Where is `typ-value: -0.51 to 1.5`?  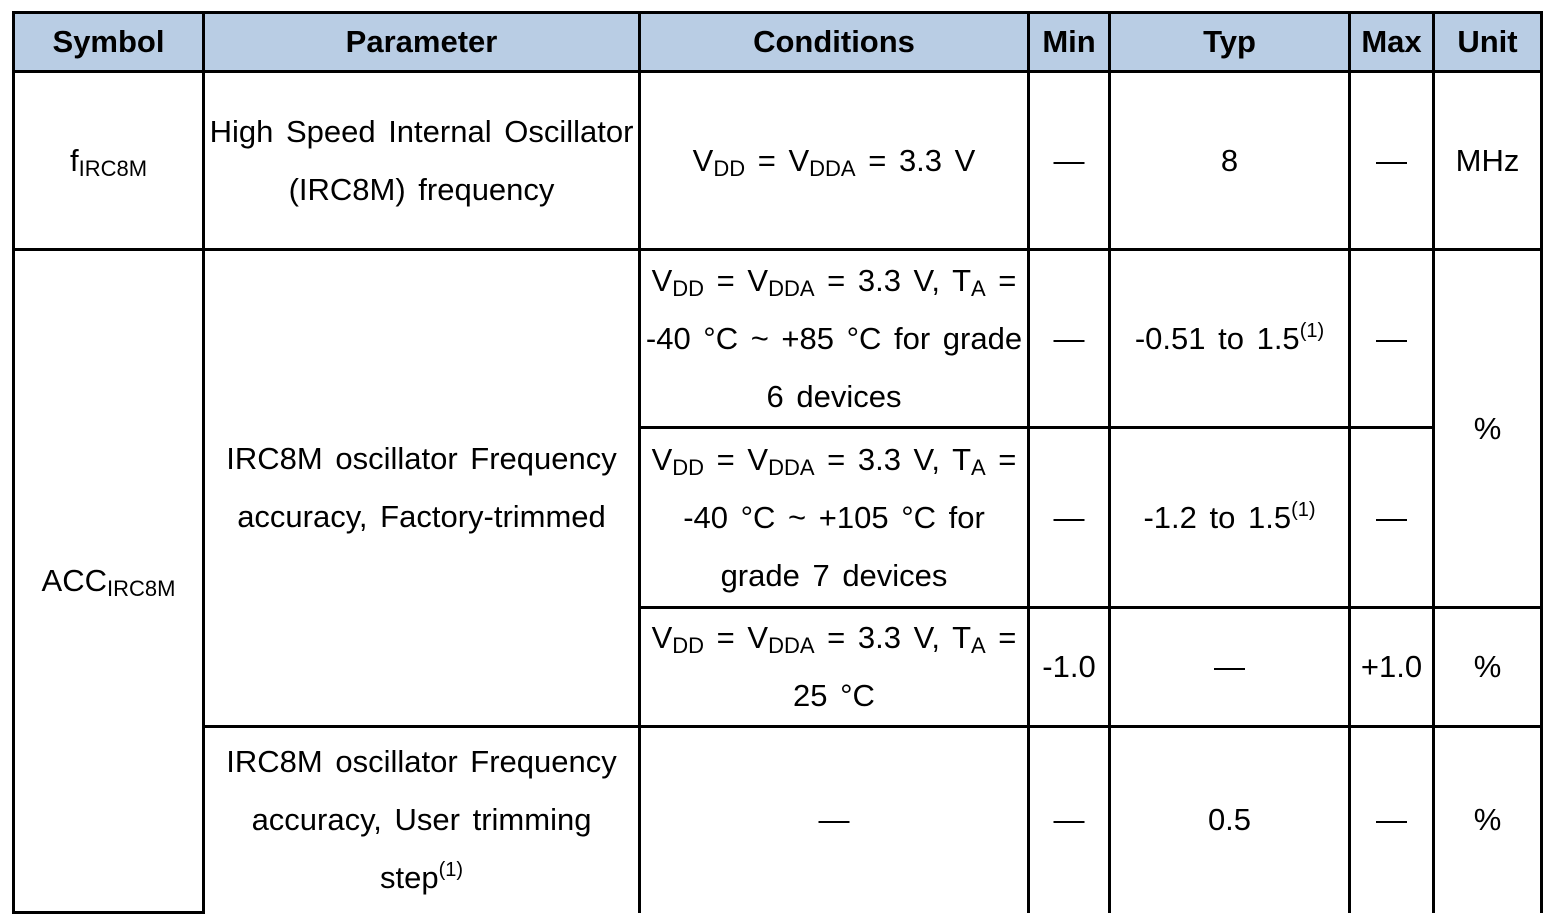
typ-value: -0.51 to 1.5 is located at coordinates (1217, 338).